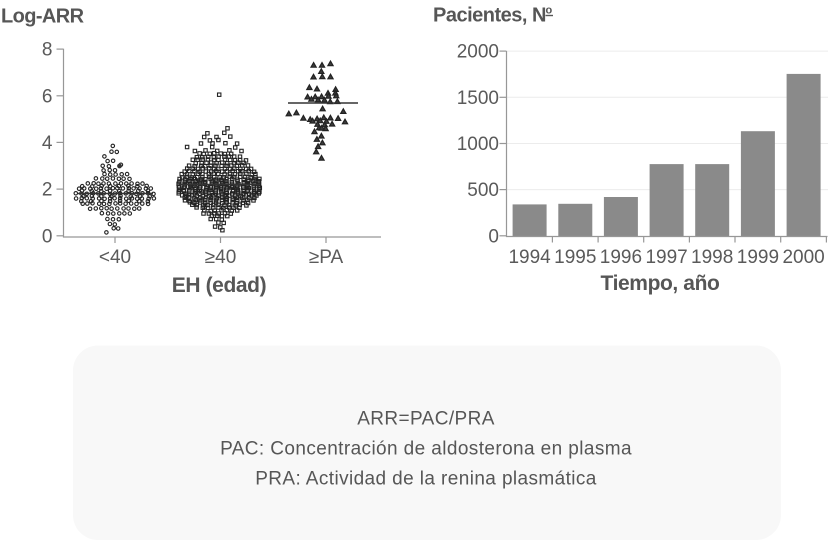 This screenshot has width=831, height=549. I want to click on svg-text: 4, so click(47, 143).